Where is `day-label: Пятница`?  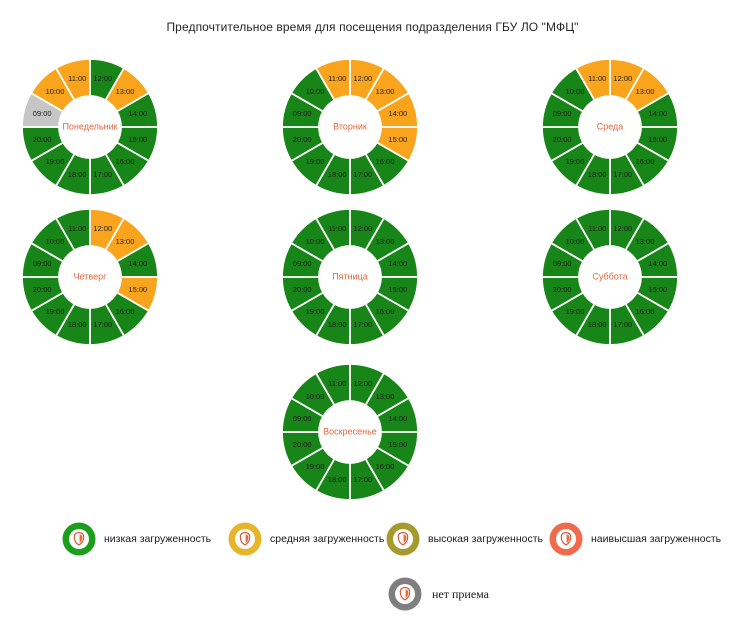 day-label: Пятница is located at coordinates (350, 276).